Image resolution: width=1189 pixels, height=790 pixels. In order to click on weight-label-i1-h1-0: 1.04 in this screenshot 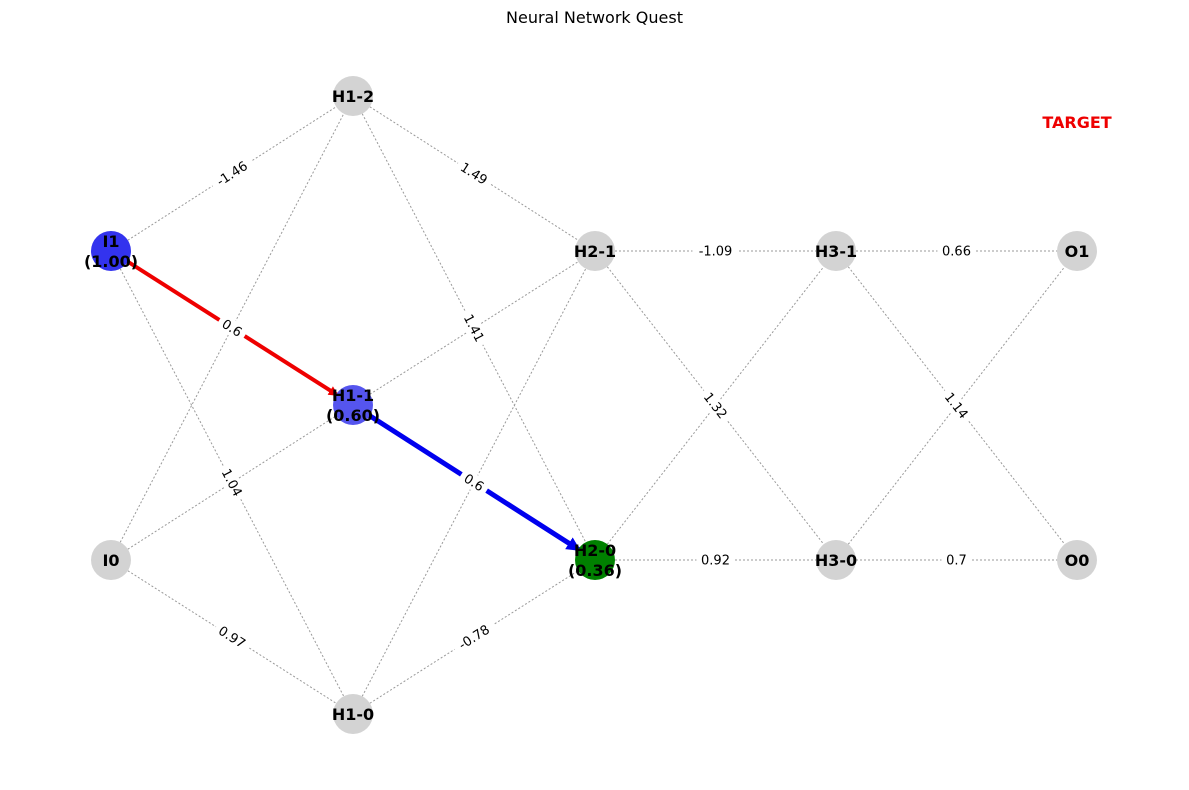, I will do `click(232, 482)`.